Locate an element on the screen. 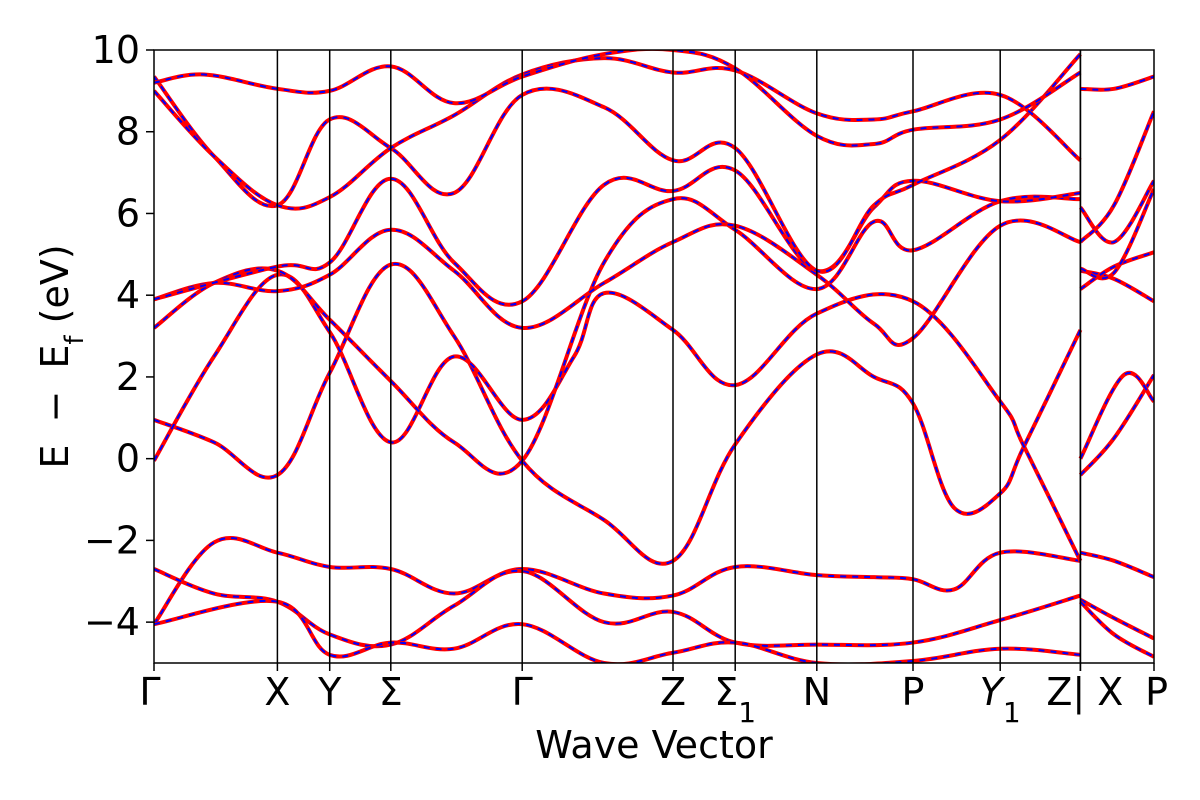  y-axis-ticks: 10 8 6 4 2 0 −2 −4 is located at coordinates (119, 336).